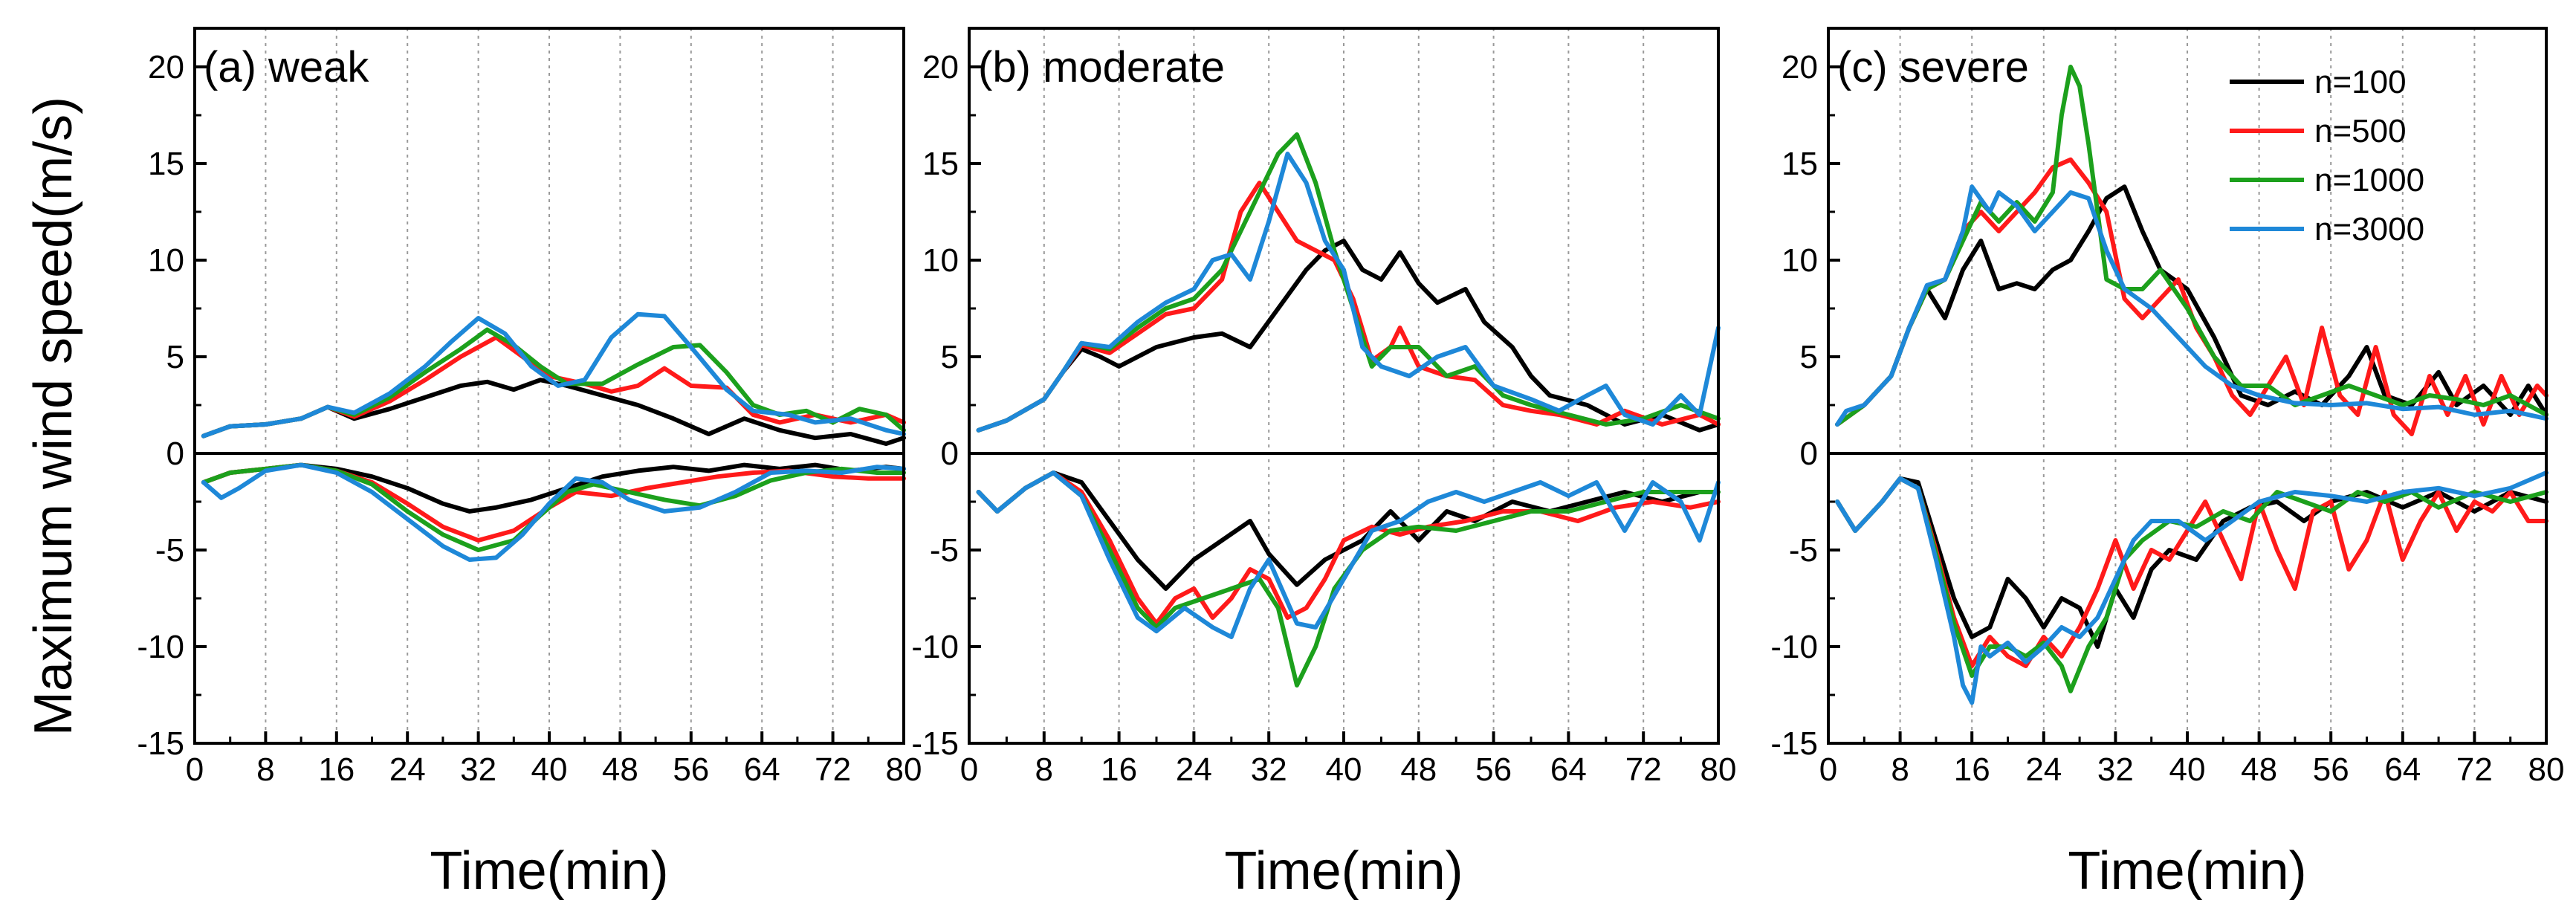 The height and width of the screenshot is (909, 2576). What do you see at coordinates (2360, 82) in the screenshot?
I see `legend-label: n=100` at bounding box center [2360, 82].